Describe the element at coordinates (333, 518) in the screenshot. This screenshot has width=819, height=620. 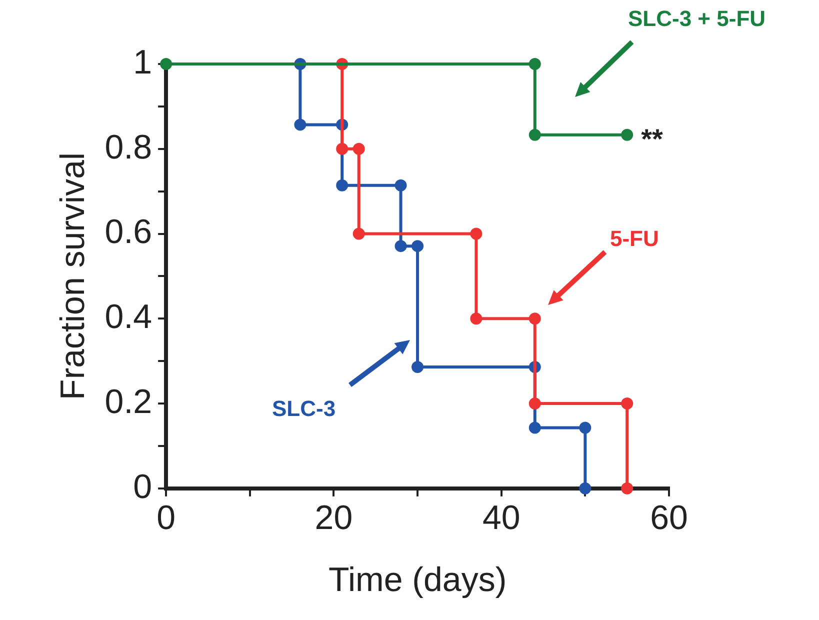
I see `x-tick-label: 20` at that location.